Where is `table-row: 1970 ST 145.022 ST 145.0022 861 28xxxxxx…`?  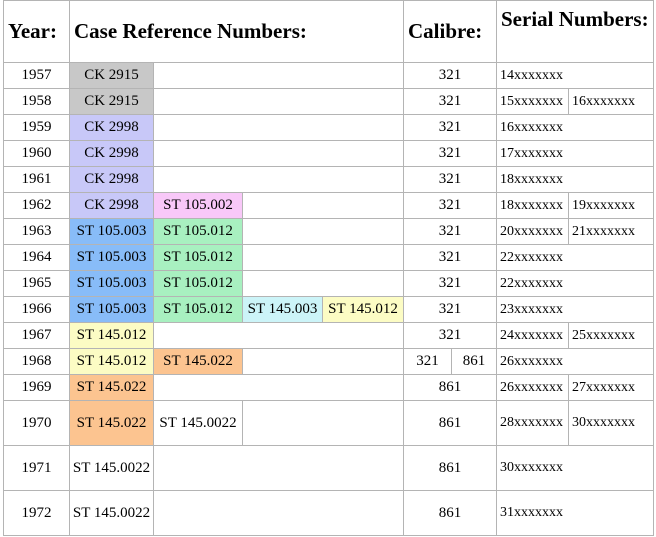 table-row: 1970 ST 145.022 ST 145.0022 861 28xxxxxx… is located at coordinates (329, 423).